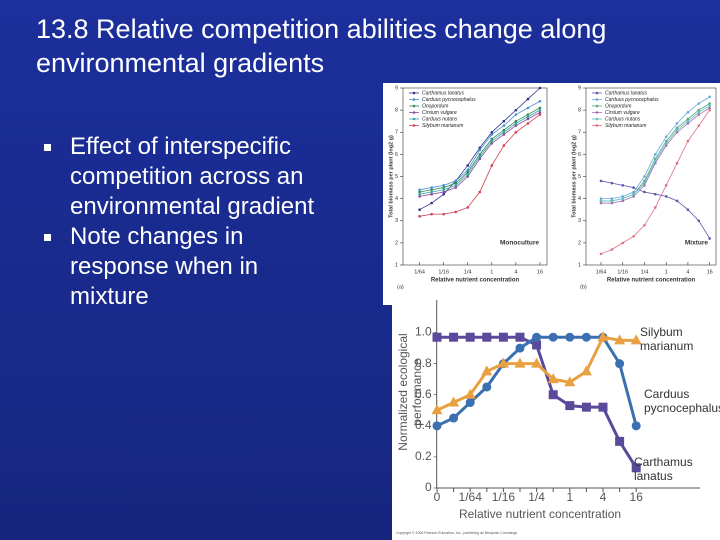 The image size is (720, 540). What do you see at coordinates (423, 394) in the screenshot?
I see `y-tick-label: 0.6` at bounding box center [423, 394].